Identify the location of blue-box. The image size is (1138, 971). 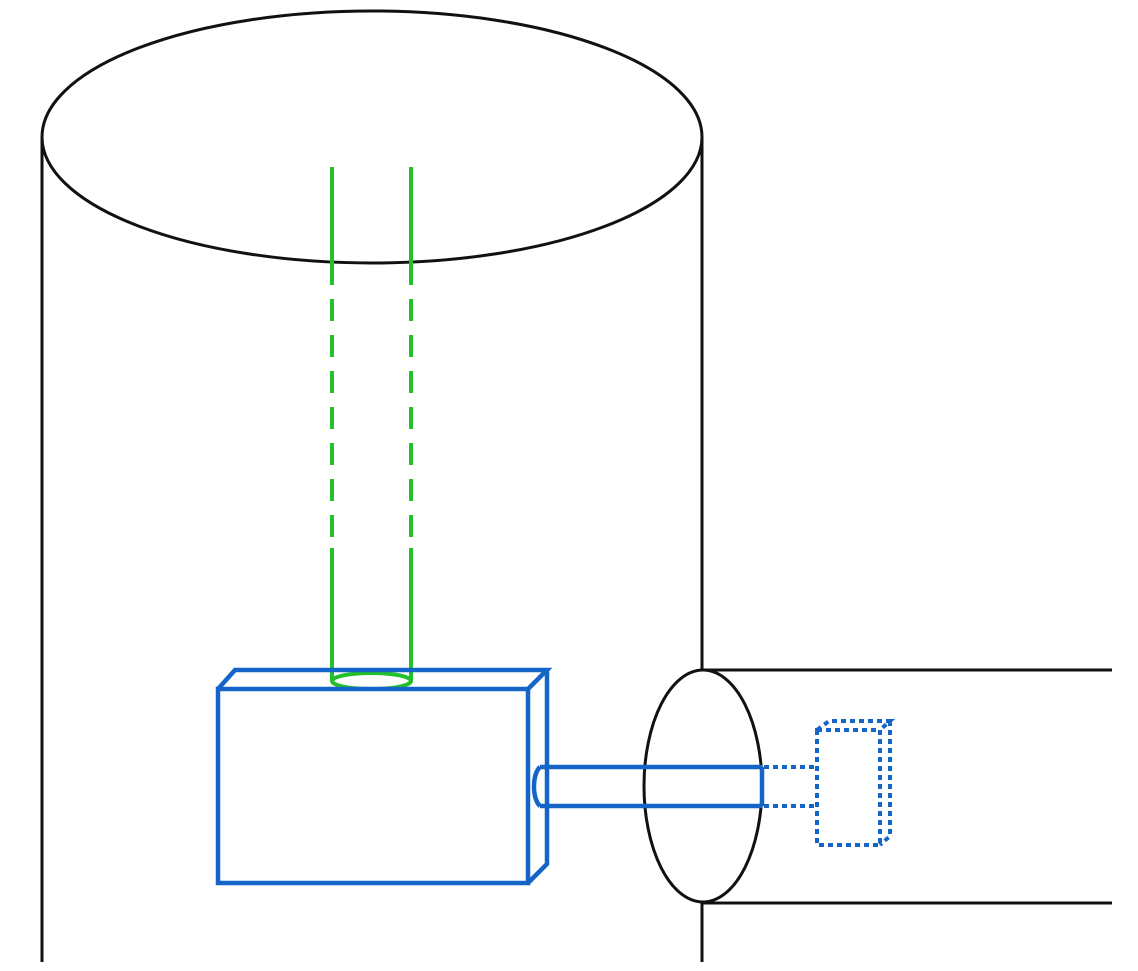
(384, 776).